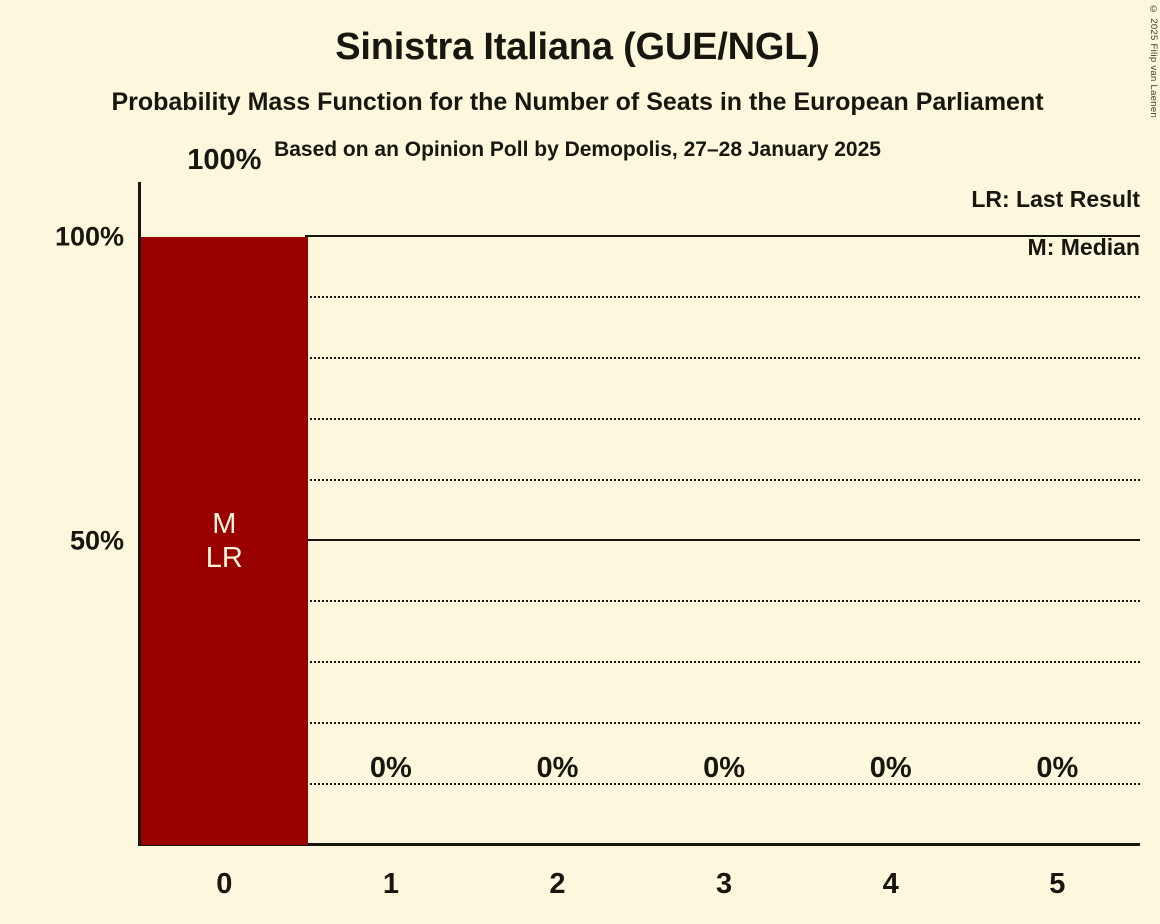  What do you see at coordinates (390, 884) in the screenshot?
I see `x-axis-label-1: 1` at bounding box center [390, 884].